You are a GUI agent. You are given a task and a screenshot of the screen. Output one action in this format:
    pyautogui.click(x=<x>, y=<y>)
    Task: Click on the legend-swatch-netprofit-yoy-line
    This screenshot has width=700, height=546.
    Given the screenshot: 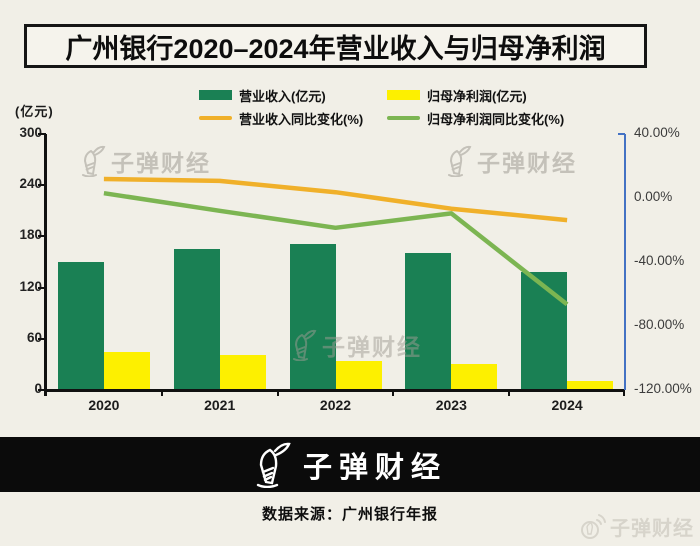 What is the action you would take?
    pyautogui.click(x=403, y=118)
    